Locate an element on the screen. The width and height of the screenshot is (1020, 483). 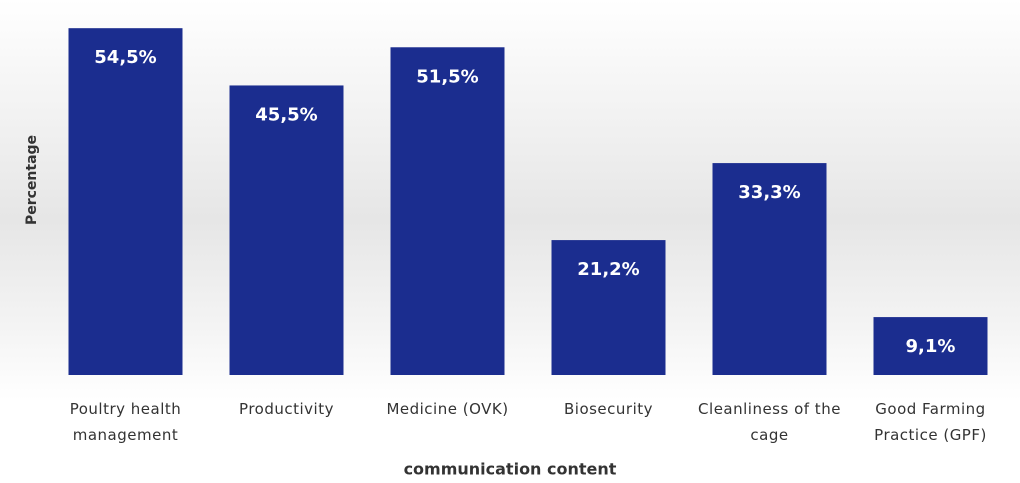
x-axis-title: communication content is located at coordinates (510, 469).